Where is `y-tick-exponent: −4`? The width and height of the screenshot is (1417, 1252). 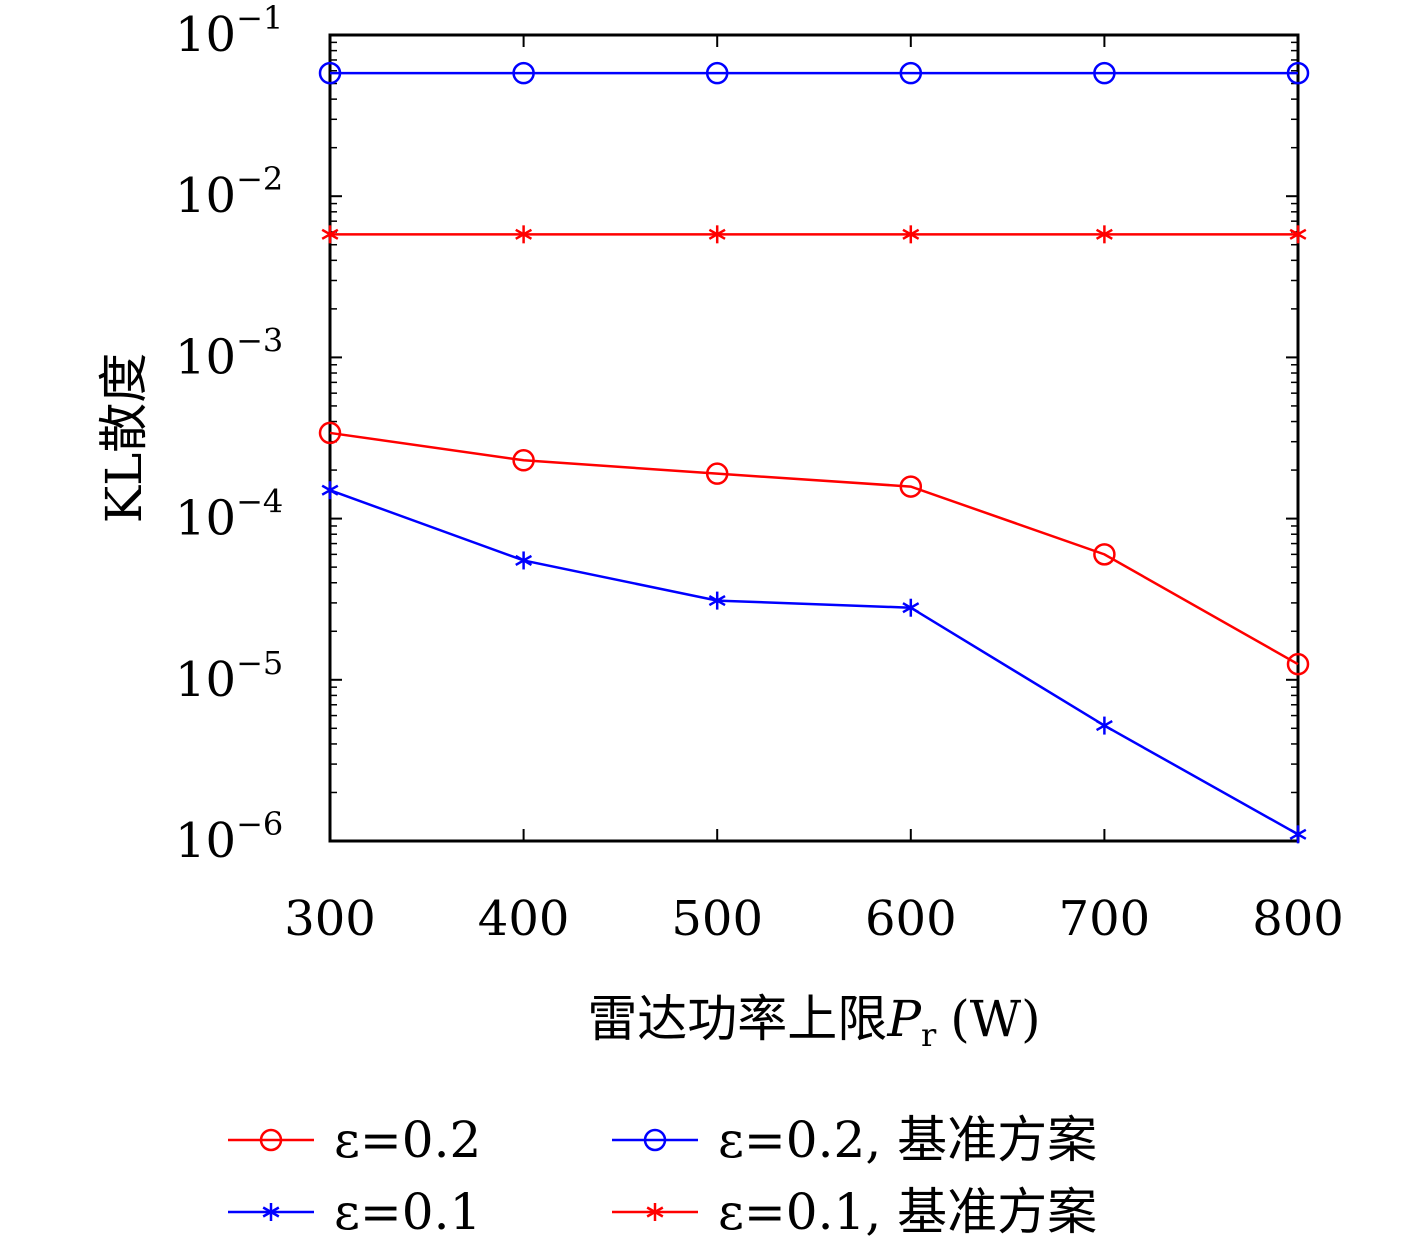
y-tick-exponent: −4 is located at coordinates (259, 502).